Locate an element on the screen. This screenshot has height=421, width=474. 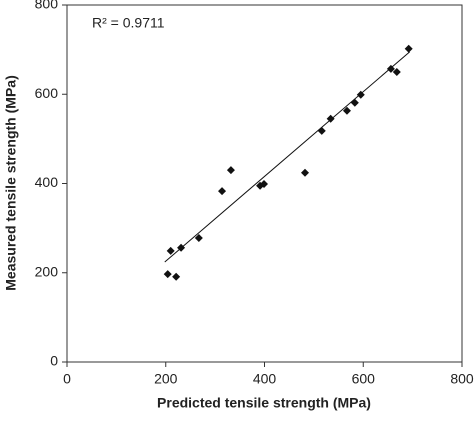
x-tick-label: 400 is located at coordinates (265, 379).